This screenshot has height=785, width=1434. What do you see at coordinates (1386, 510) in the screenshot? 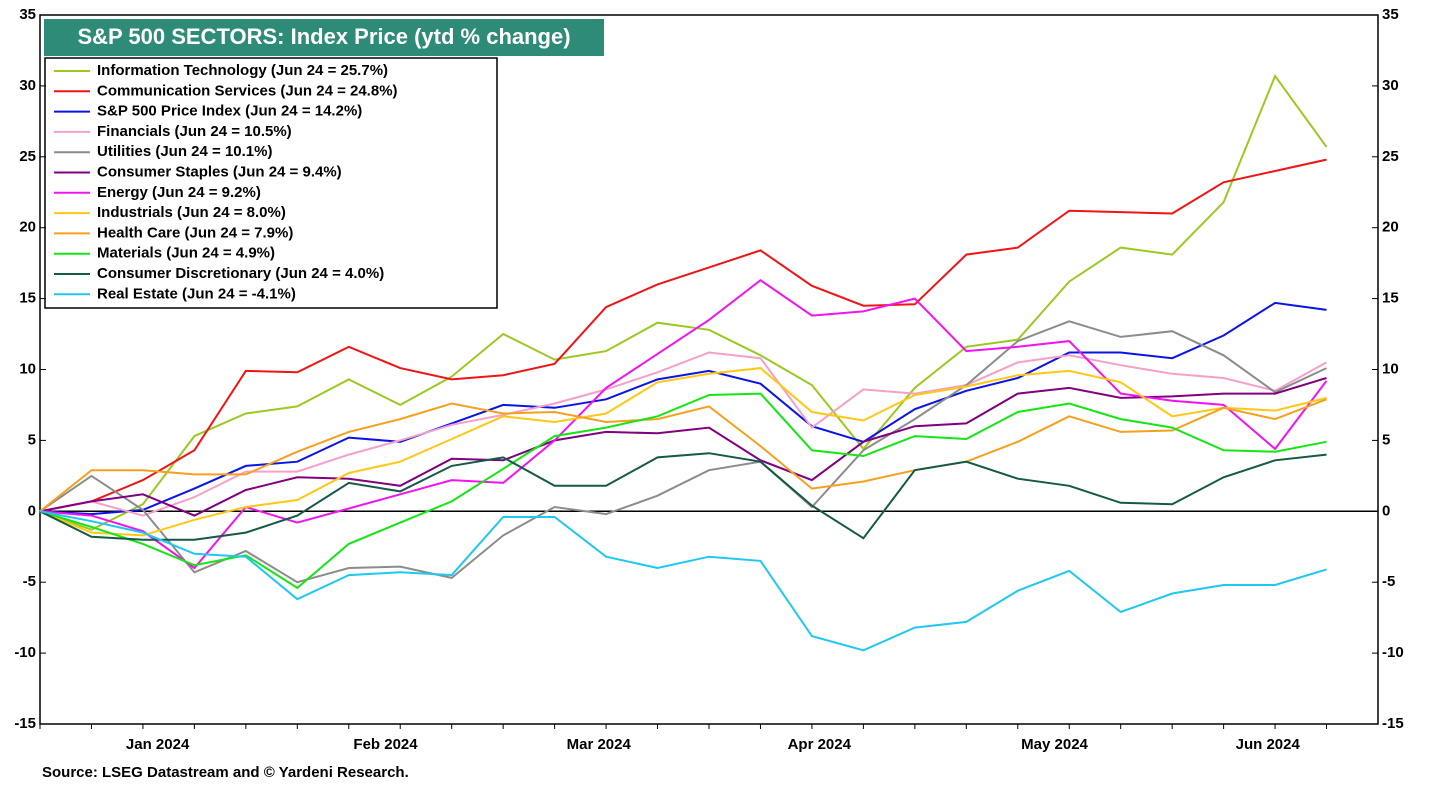
I see `y2-tick-label: 0` at bounding box center [1386, 510].